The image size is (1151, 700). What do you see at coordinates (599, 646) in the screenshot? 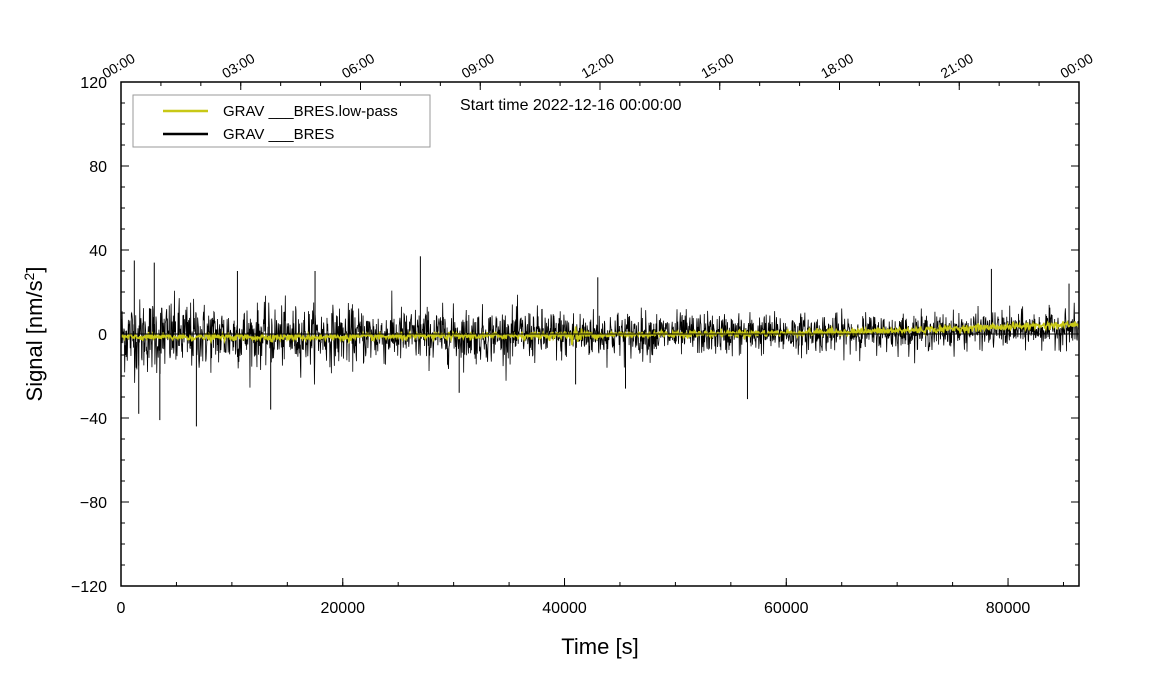
I see `x-axis-label: Time [s]` at bounding box center [599, 646].